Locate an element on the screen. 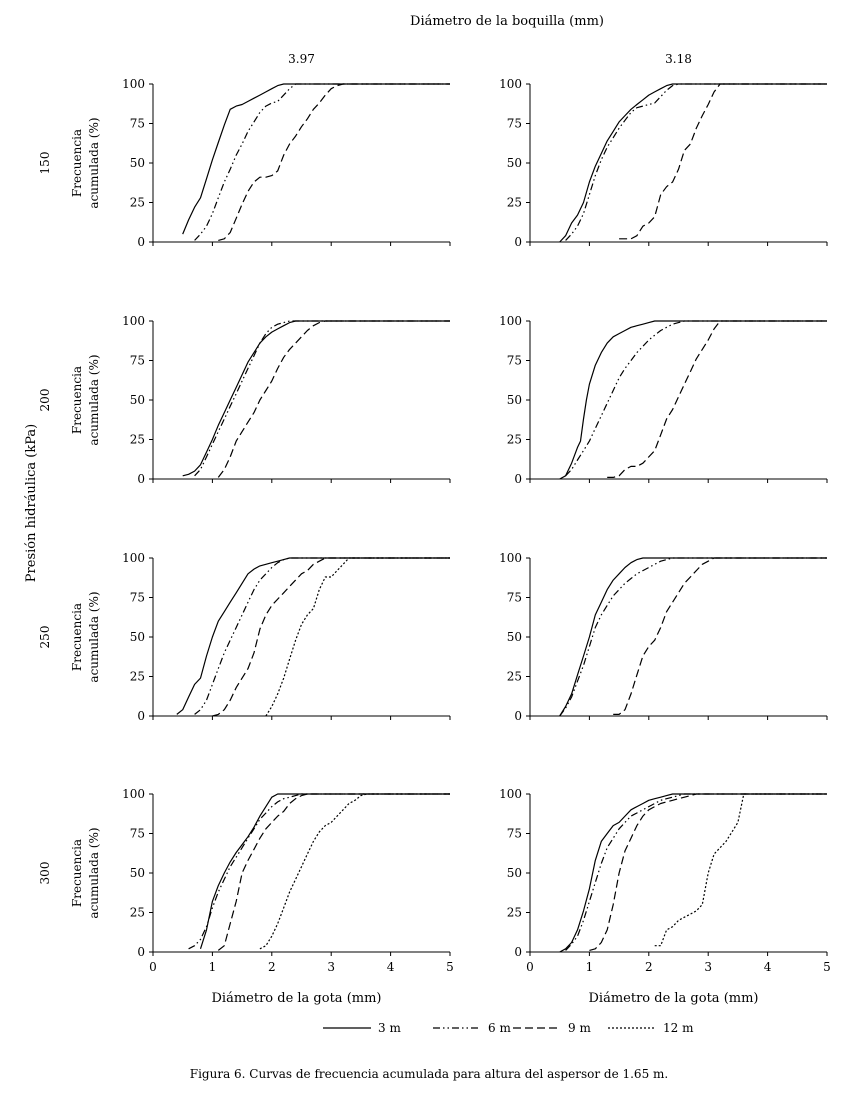 The image size is (849, 1100). legend-label: 3 m is located at coordinates (389, 1028).